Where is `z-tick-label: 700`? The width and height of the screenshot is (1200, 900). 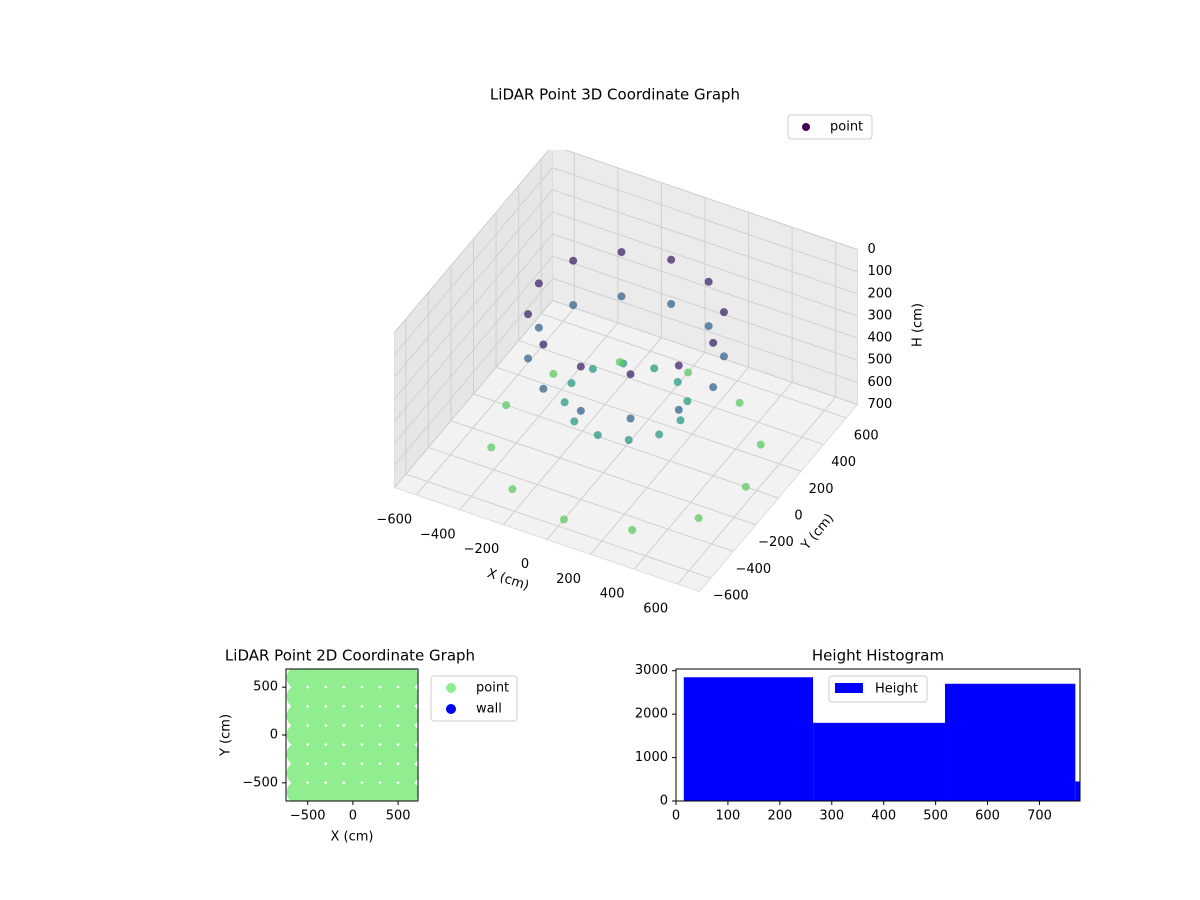 z-tick-label: 700 is located at coordinates (880, 404).